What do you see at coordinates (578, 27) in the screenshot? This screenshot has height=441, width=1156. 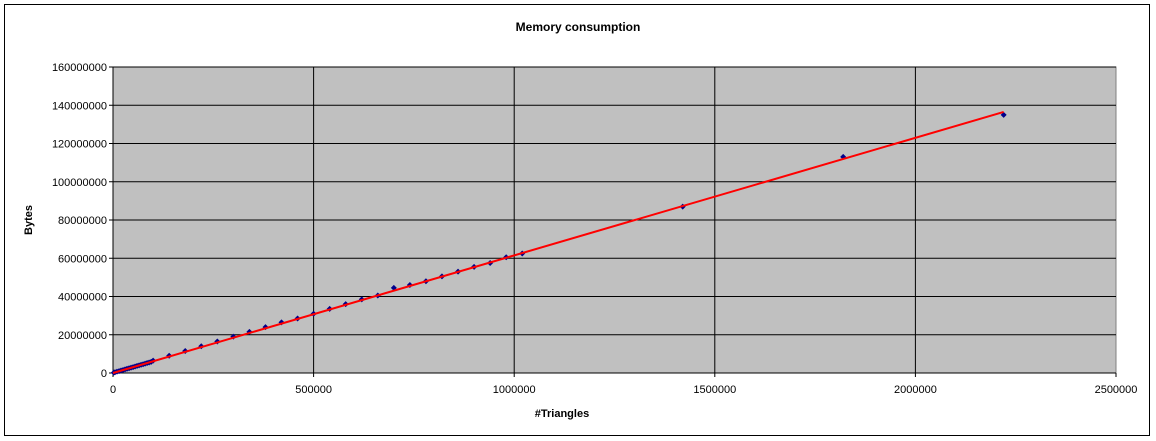 I see `chart-title: Memory consumption` at bounding box center [578, 27].